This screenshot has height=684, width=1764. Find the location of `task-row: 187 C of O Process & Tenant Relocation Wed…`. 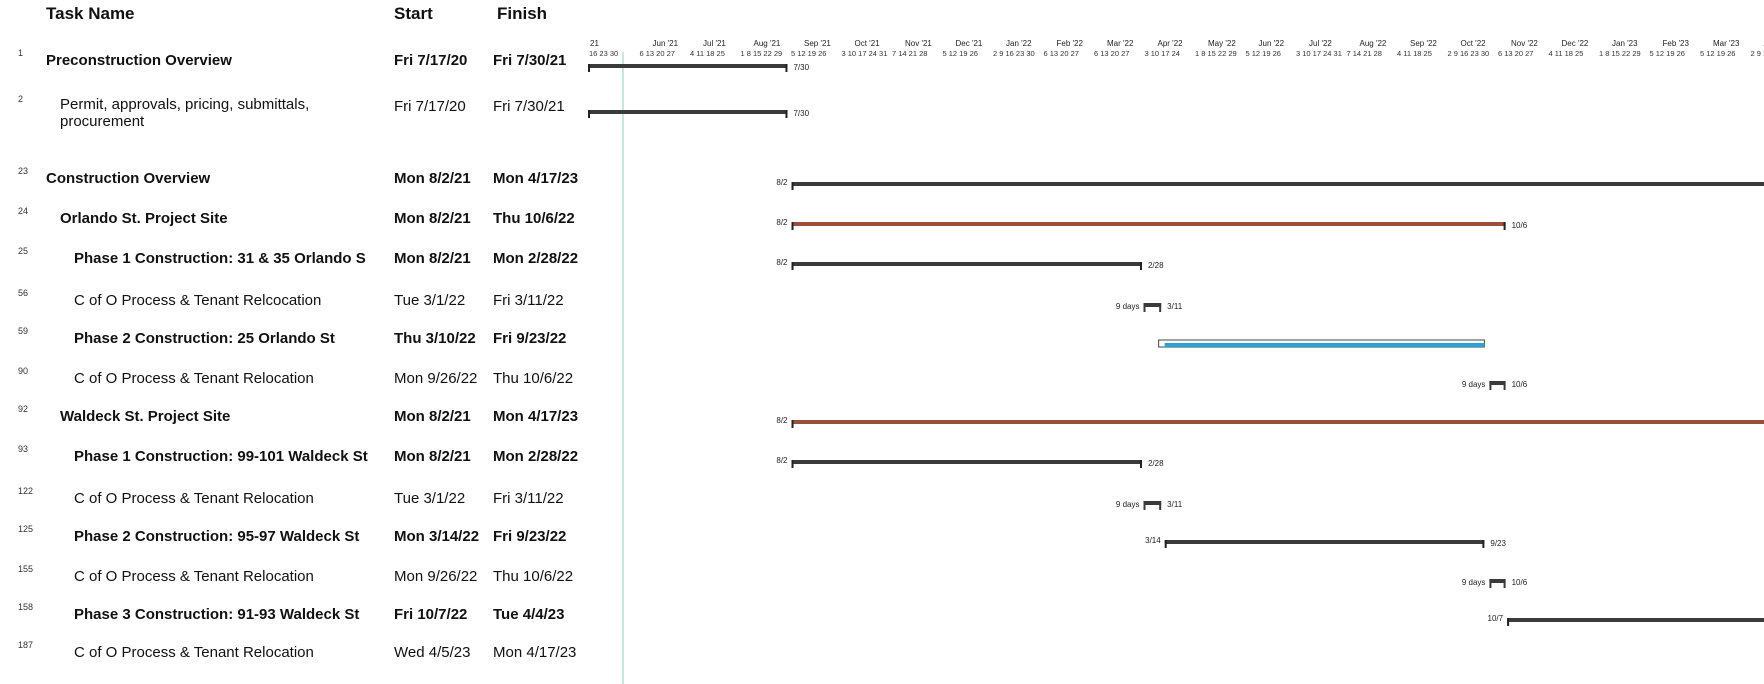

task-row: 187 C of O Process & Tenant Relocation Wed… is located at coordinates (295, 657).